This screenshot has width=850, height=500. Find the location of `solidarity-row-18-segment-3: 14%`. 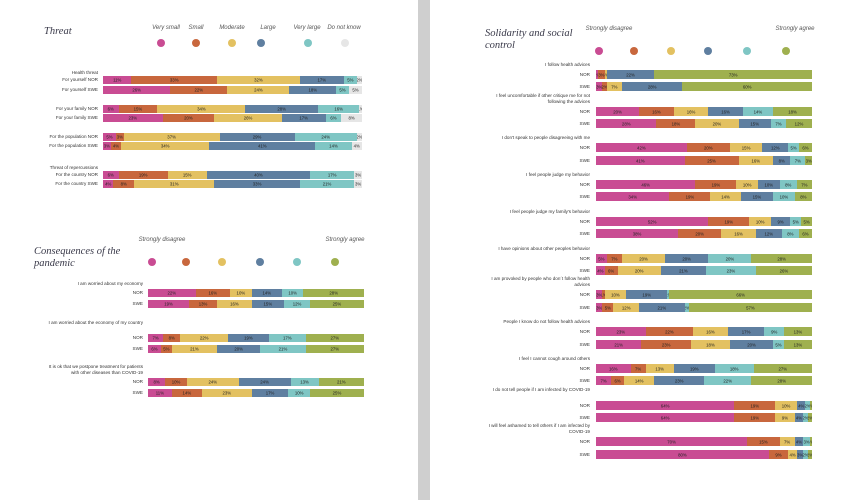

solidarity-row-18-segment-3: 14% is located at coordinates (639, 380).